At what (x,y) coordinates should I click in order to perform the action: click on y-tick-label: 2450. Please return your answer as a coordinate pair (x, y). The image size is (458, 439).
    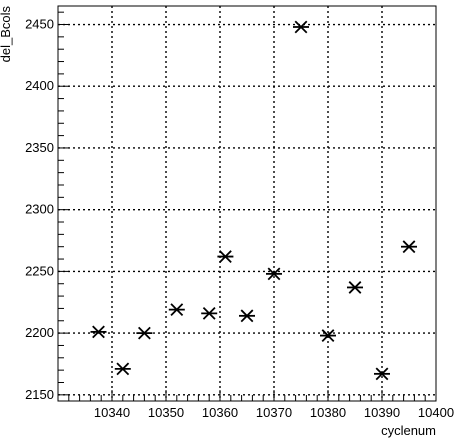
    Looking at the image, I should click on (39, 24).